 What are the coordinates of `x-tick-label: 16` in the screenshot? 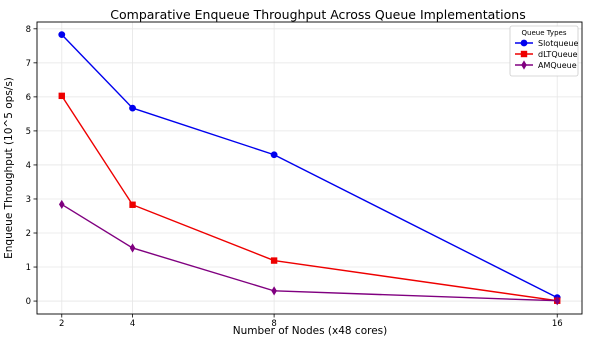 It's located at (557, 324).